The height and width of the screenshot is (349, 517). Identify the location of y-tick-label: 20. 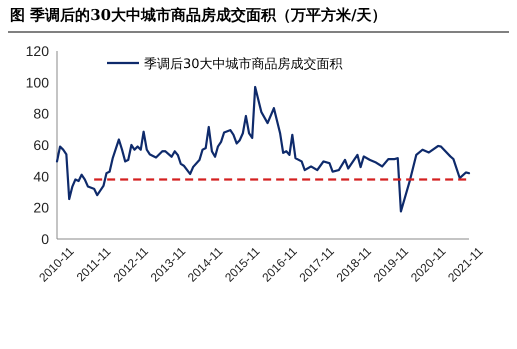
(41, 208).